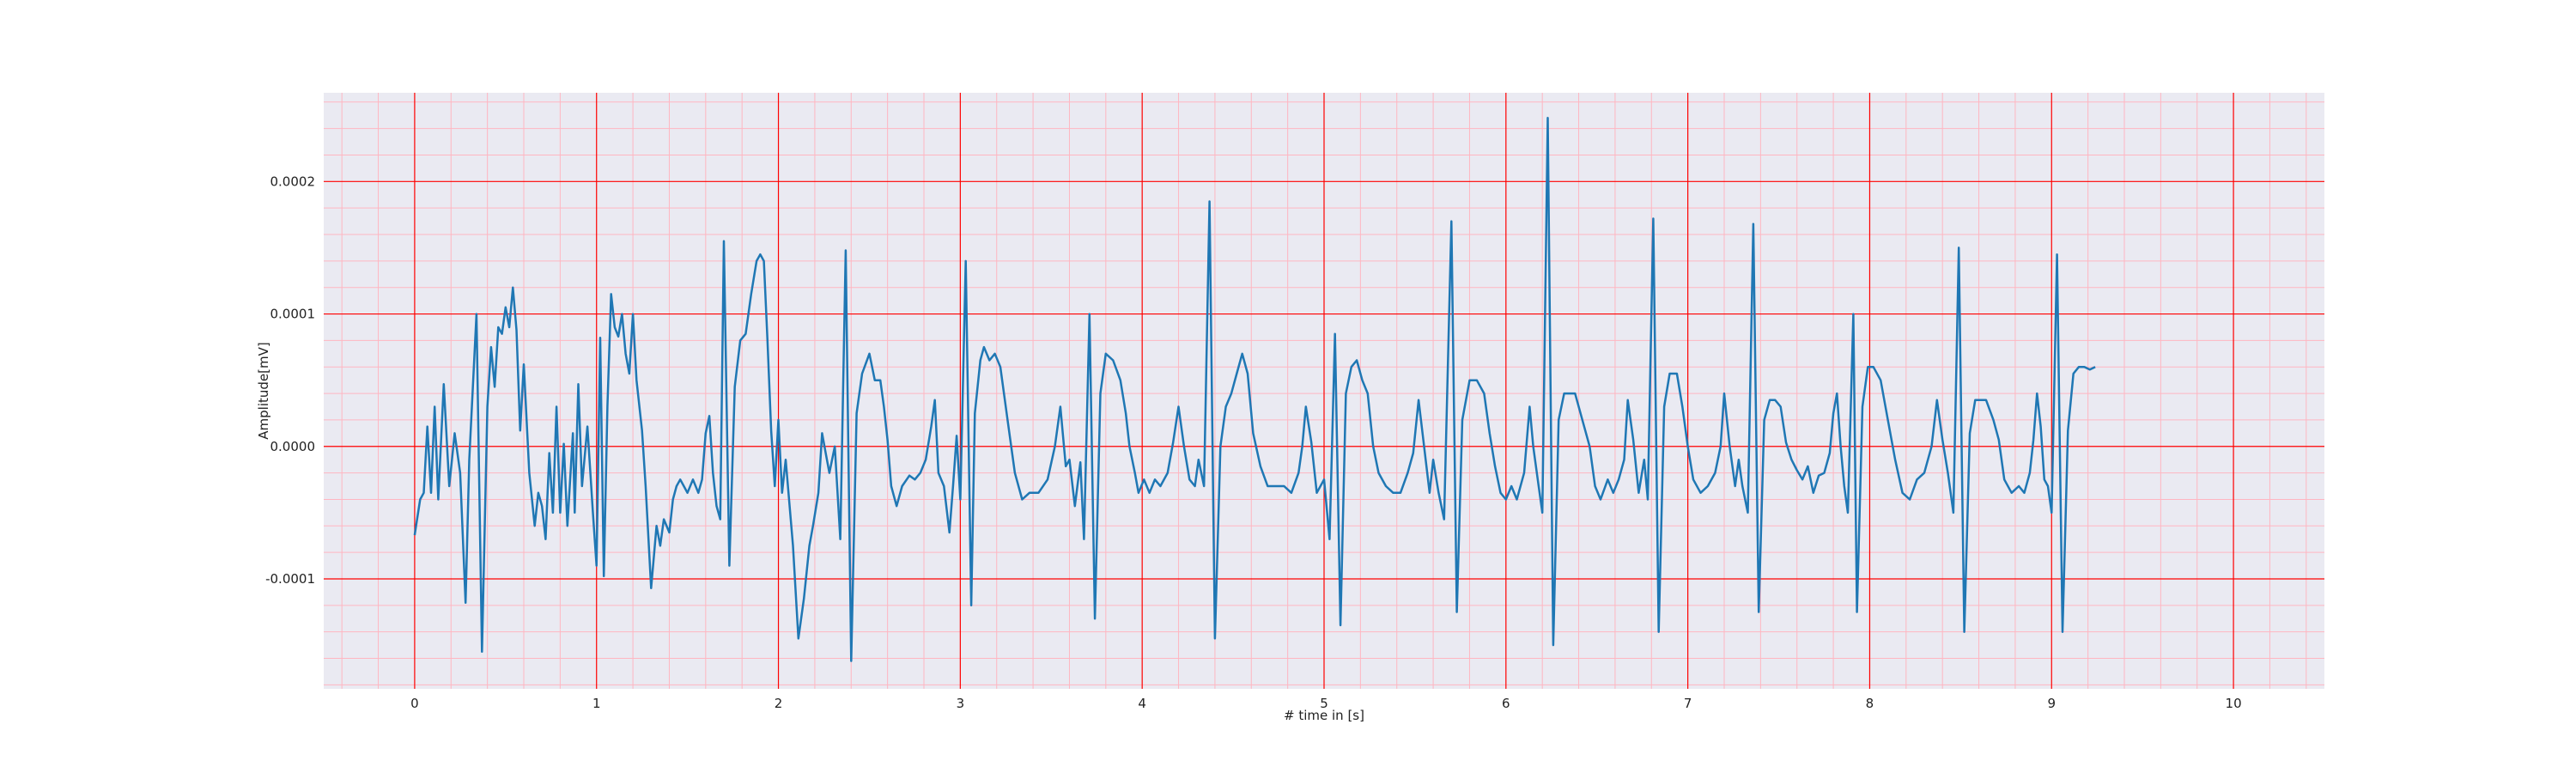 This screenshot has width=2576, height=773. I want to click on y-tick-label: 0.0001, so click(293, 314).